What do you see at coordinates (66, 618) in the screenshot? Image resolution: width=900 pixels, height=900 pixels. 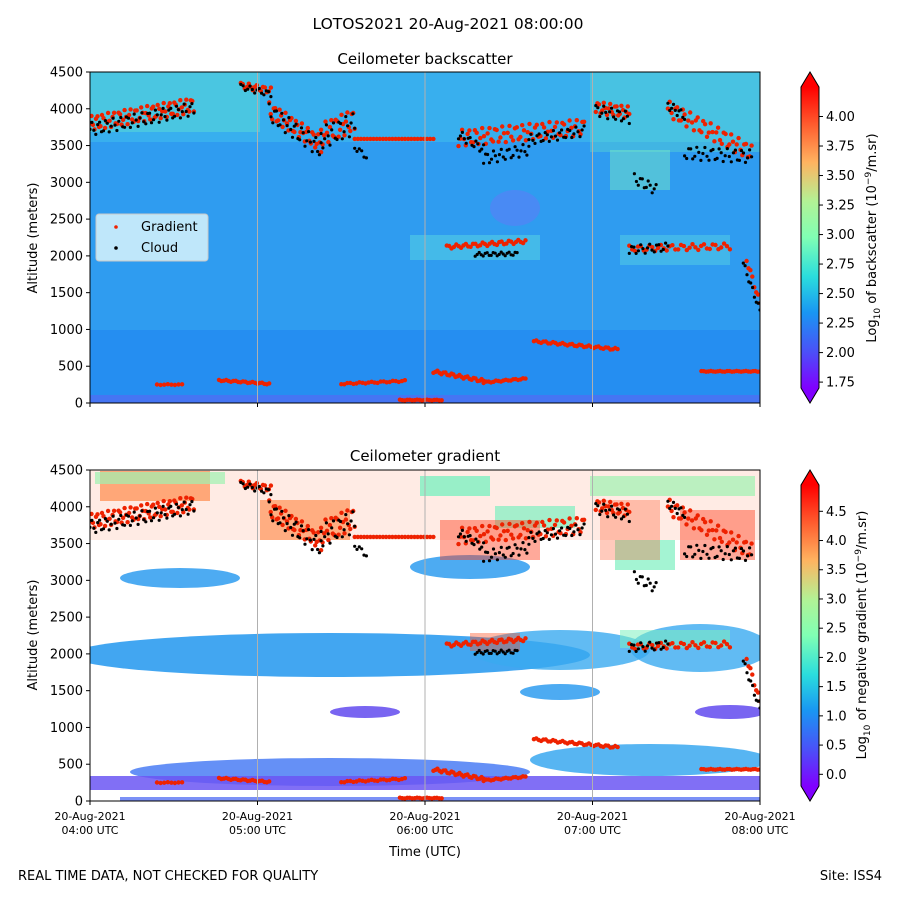 I see `y-tick-label: 2500` at bounding box center [66, 618].